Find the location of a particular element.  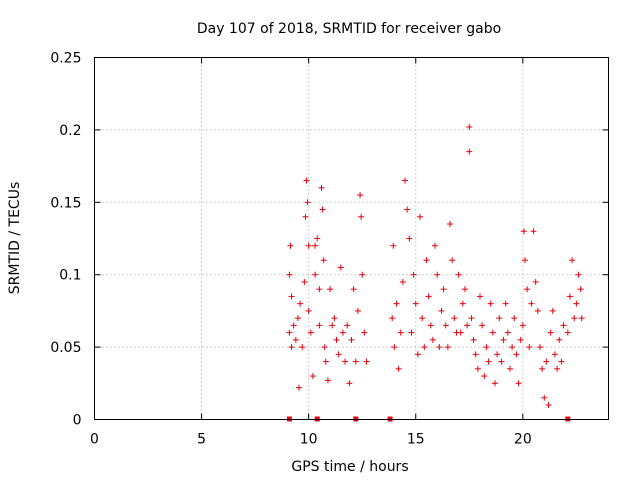

y-axis-label: SRMTID / TECUs is located at coordinates (15, 238).